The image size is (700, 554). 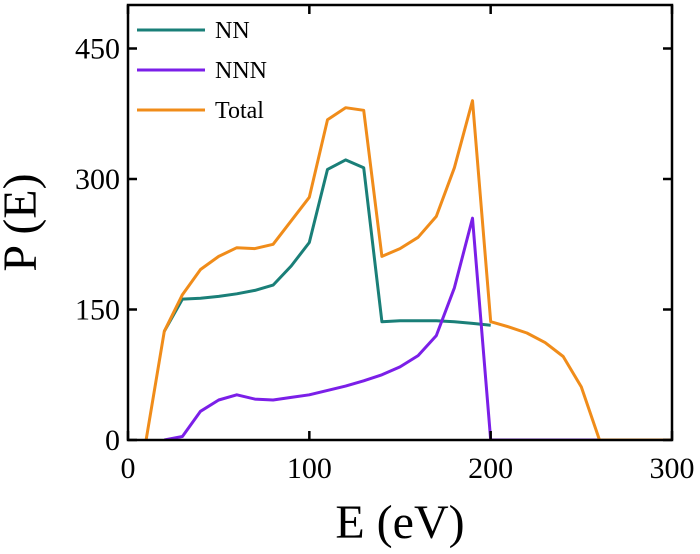 I want to click on y-tick-label: 300, so click(x=97, y=179).